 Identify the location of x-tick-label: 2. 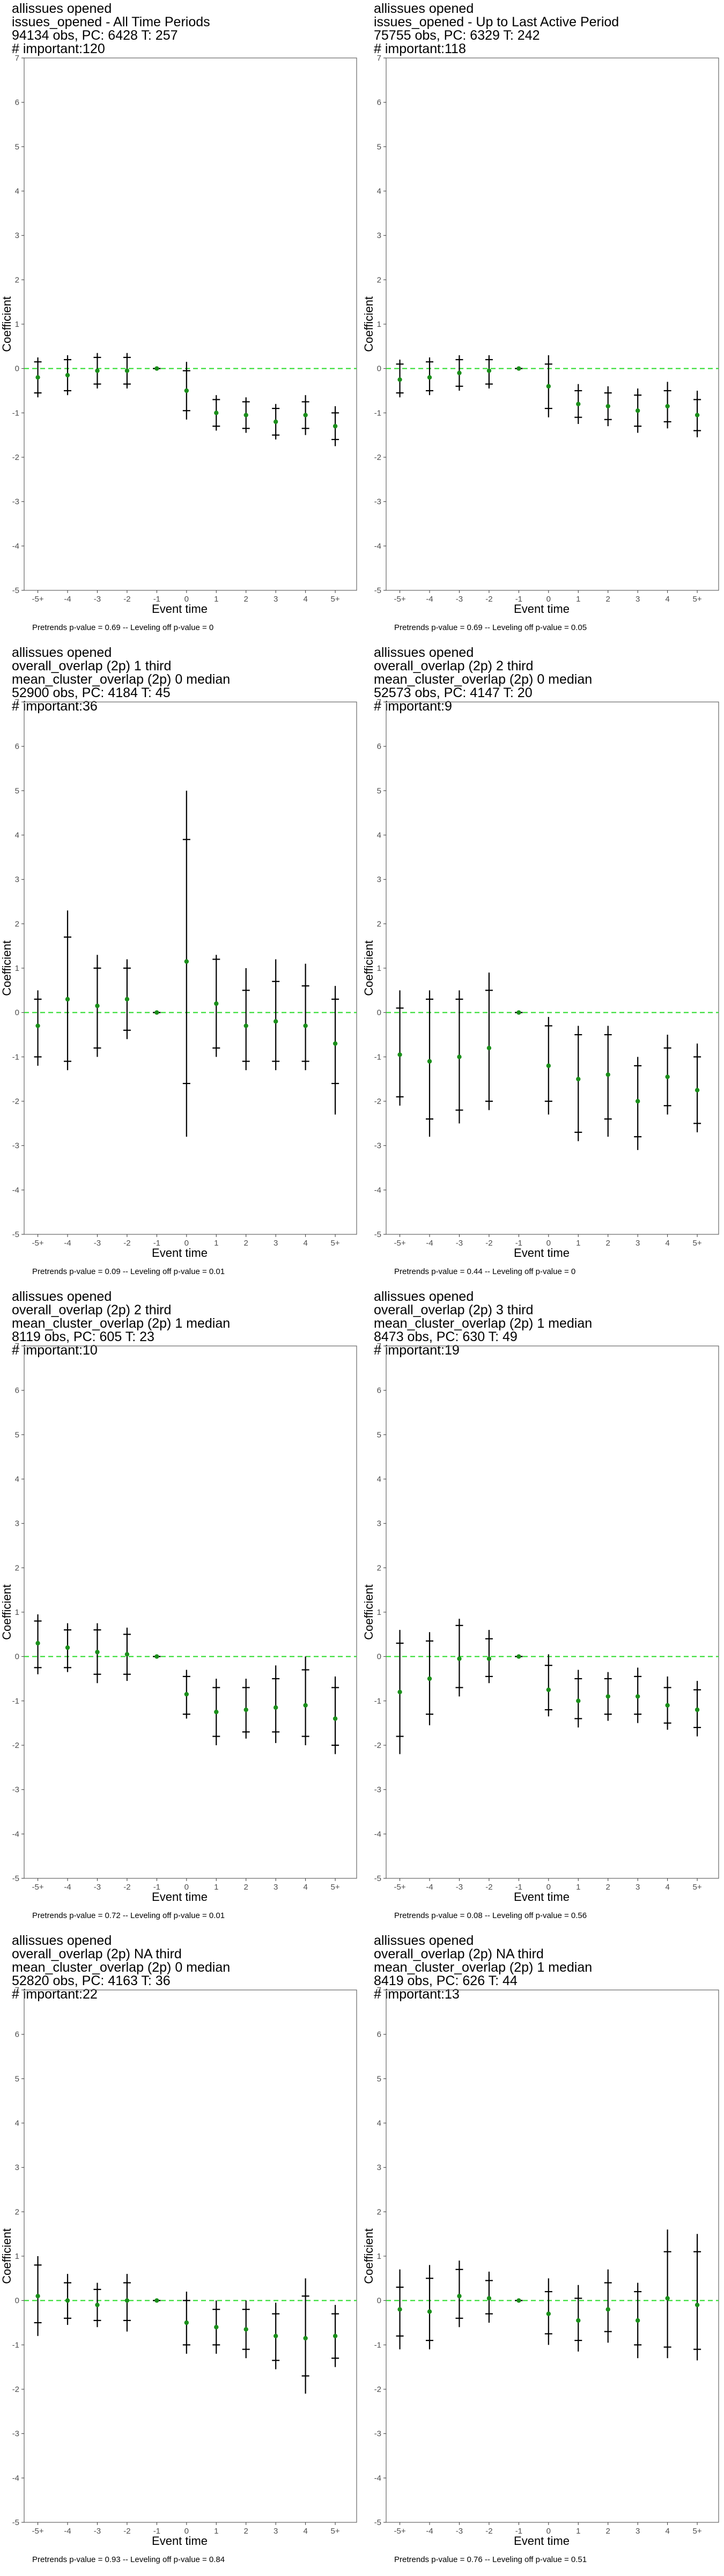
(608, 2531).